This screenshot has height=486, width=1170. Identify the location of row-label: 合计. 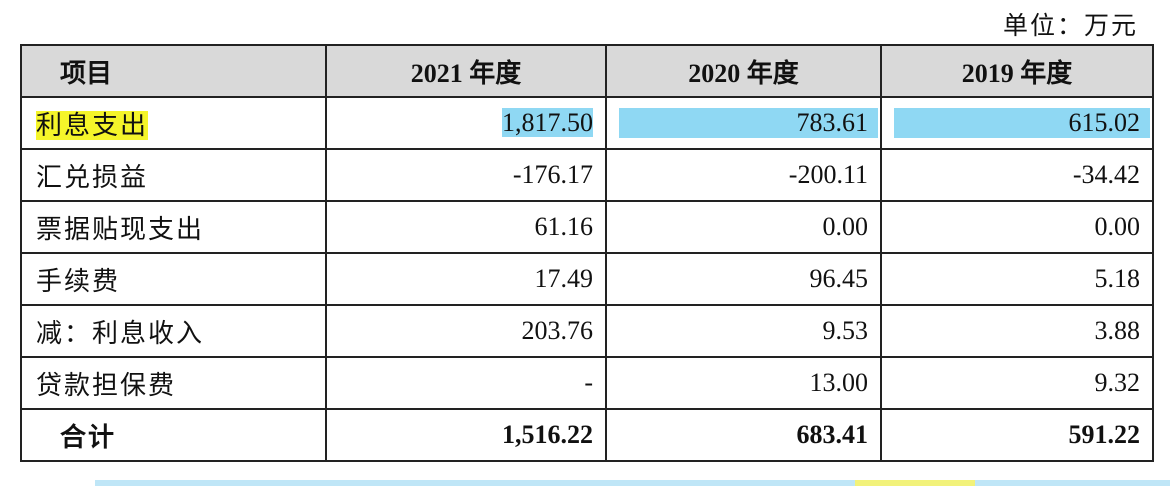
(173, 435).